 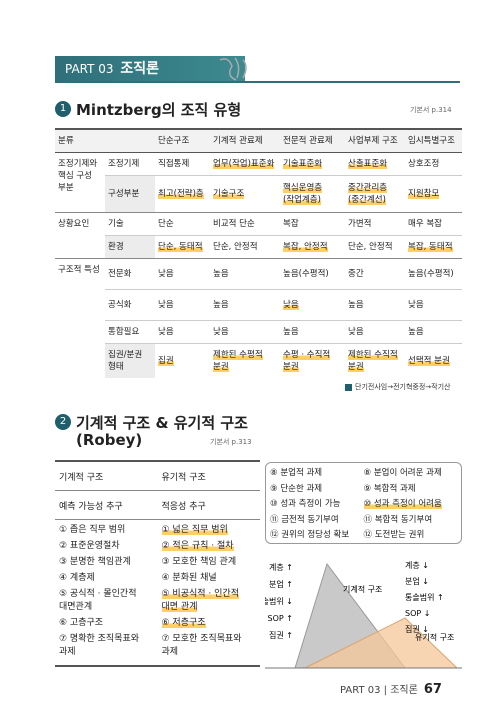 I want to click on cell-text: 상호조정, so click(x=424, y=164).